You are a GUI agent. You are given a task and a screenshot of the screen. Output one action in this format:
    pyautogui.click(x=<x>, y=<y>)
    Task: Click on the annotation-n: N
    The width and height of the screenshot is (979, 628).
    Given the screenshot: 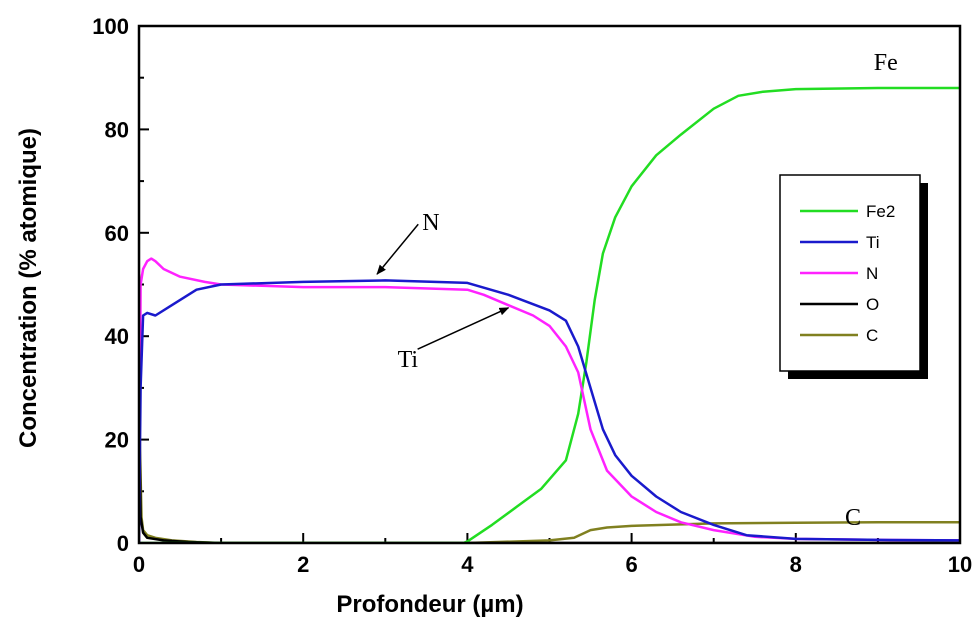 What is the action you would take?
    pyautogui.click(x=430, y=223)
    